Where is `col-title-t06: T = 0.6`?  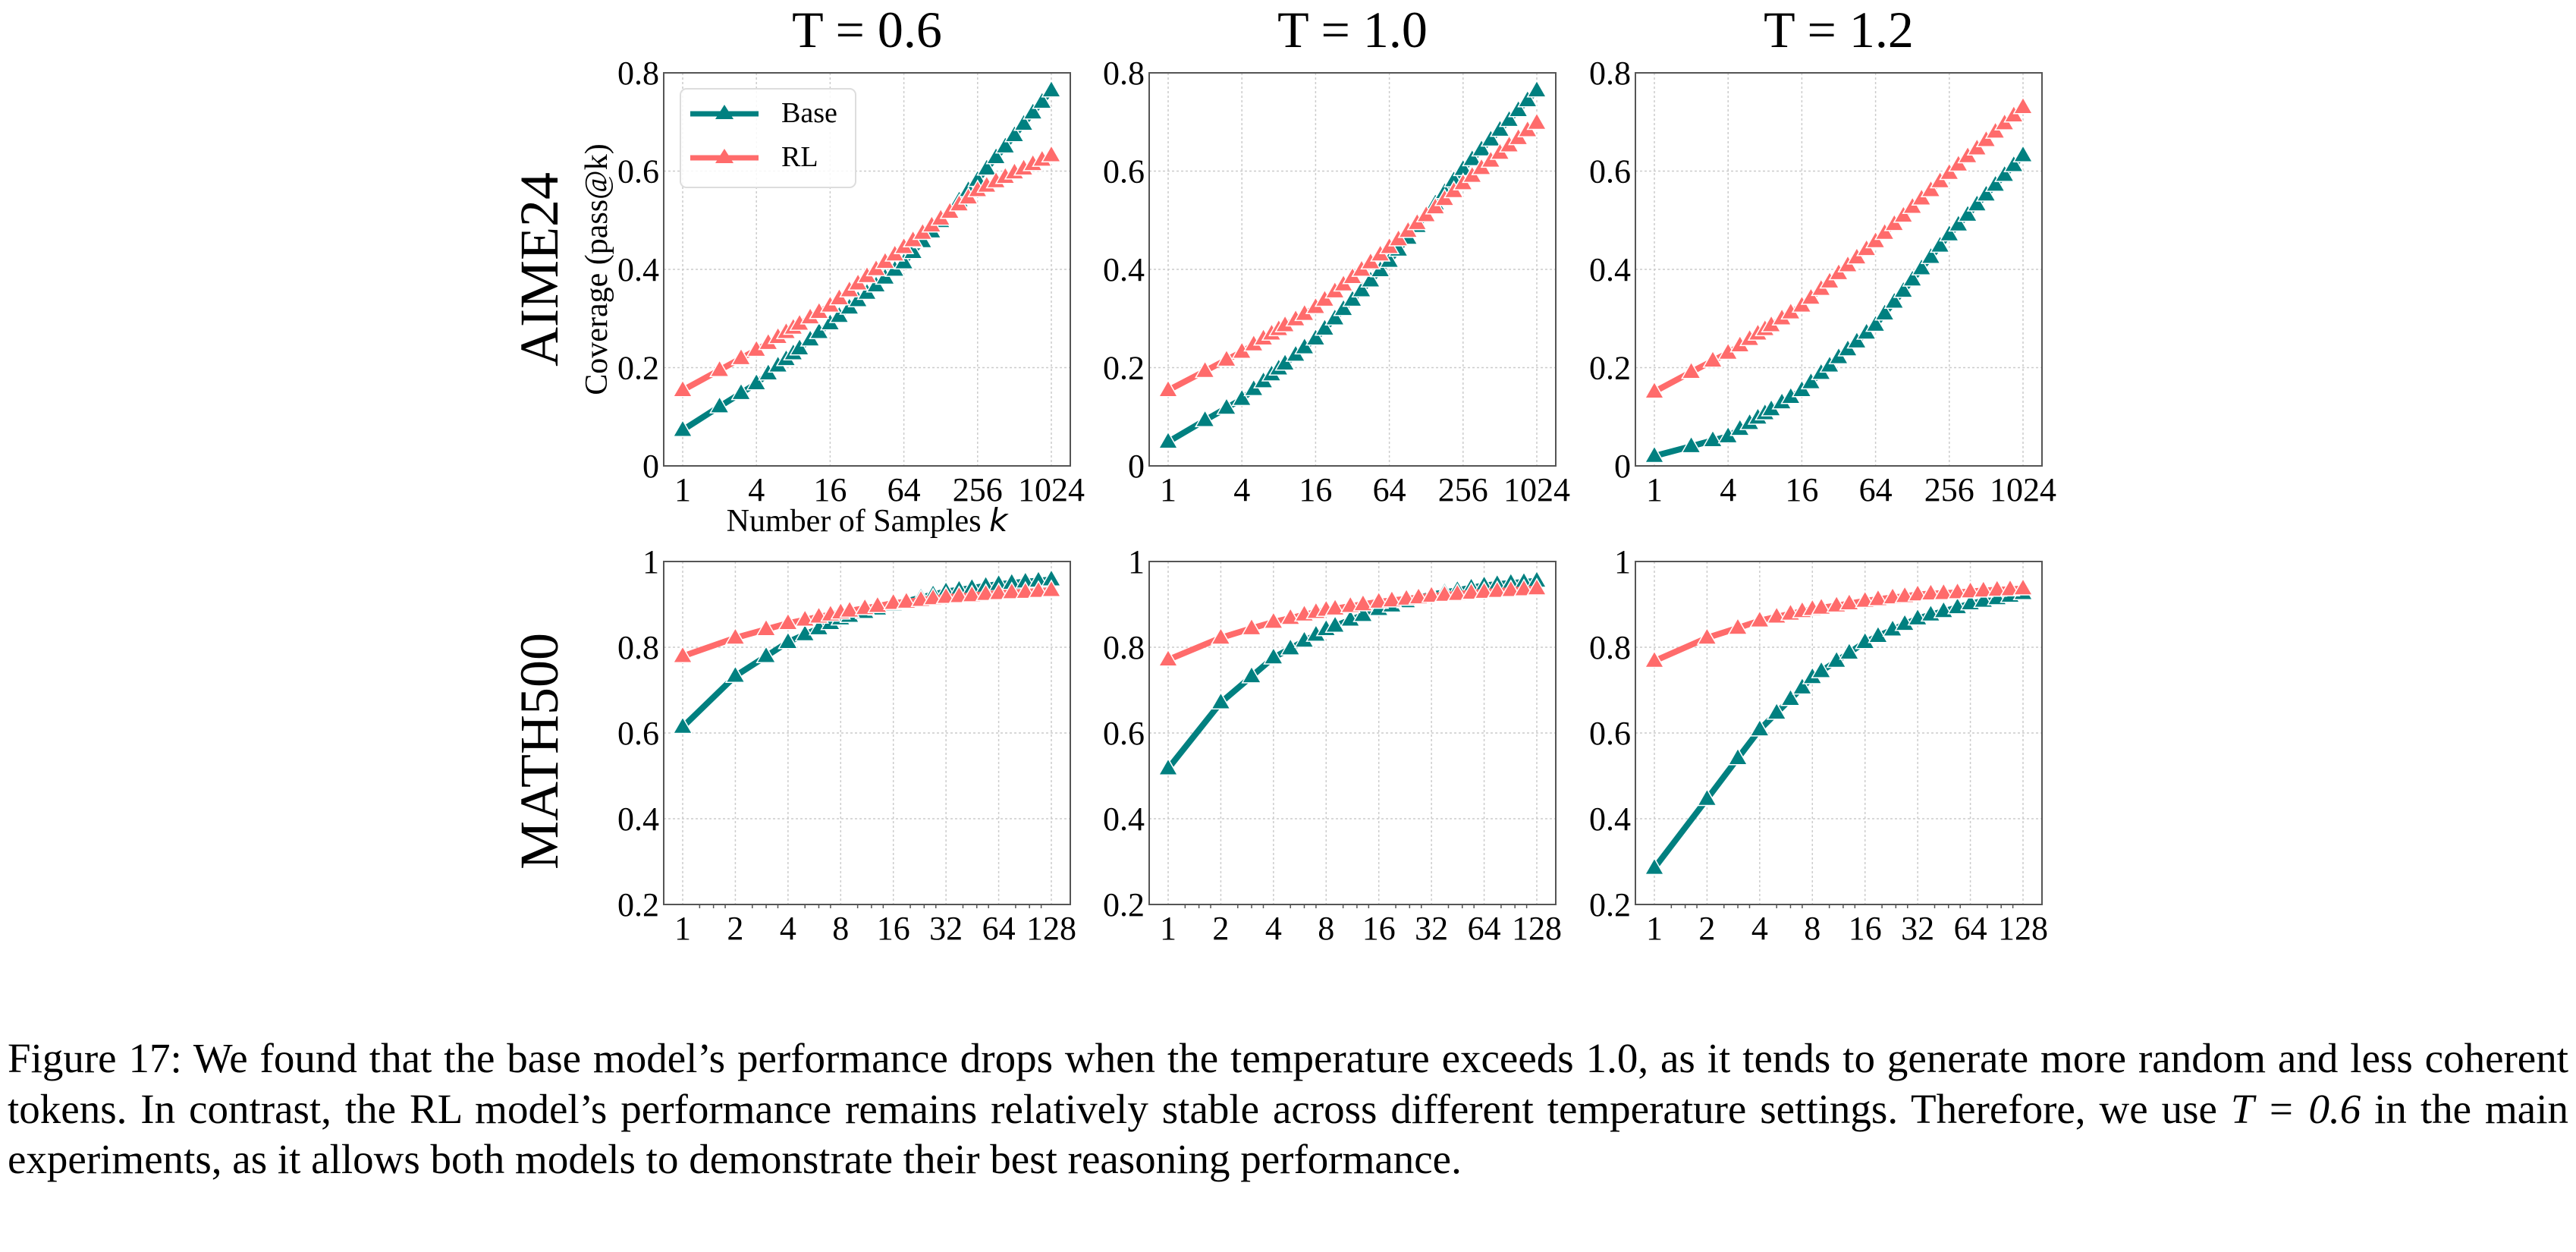 col-title-t06: T = 0.6 is located at coordinates (867, 29).